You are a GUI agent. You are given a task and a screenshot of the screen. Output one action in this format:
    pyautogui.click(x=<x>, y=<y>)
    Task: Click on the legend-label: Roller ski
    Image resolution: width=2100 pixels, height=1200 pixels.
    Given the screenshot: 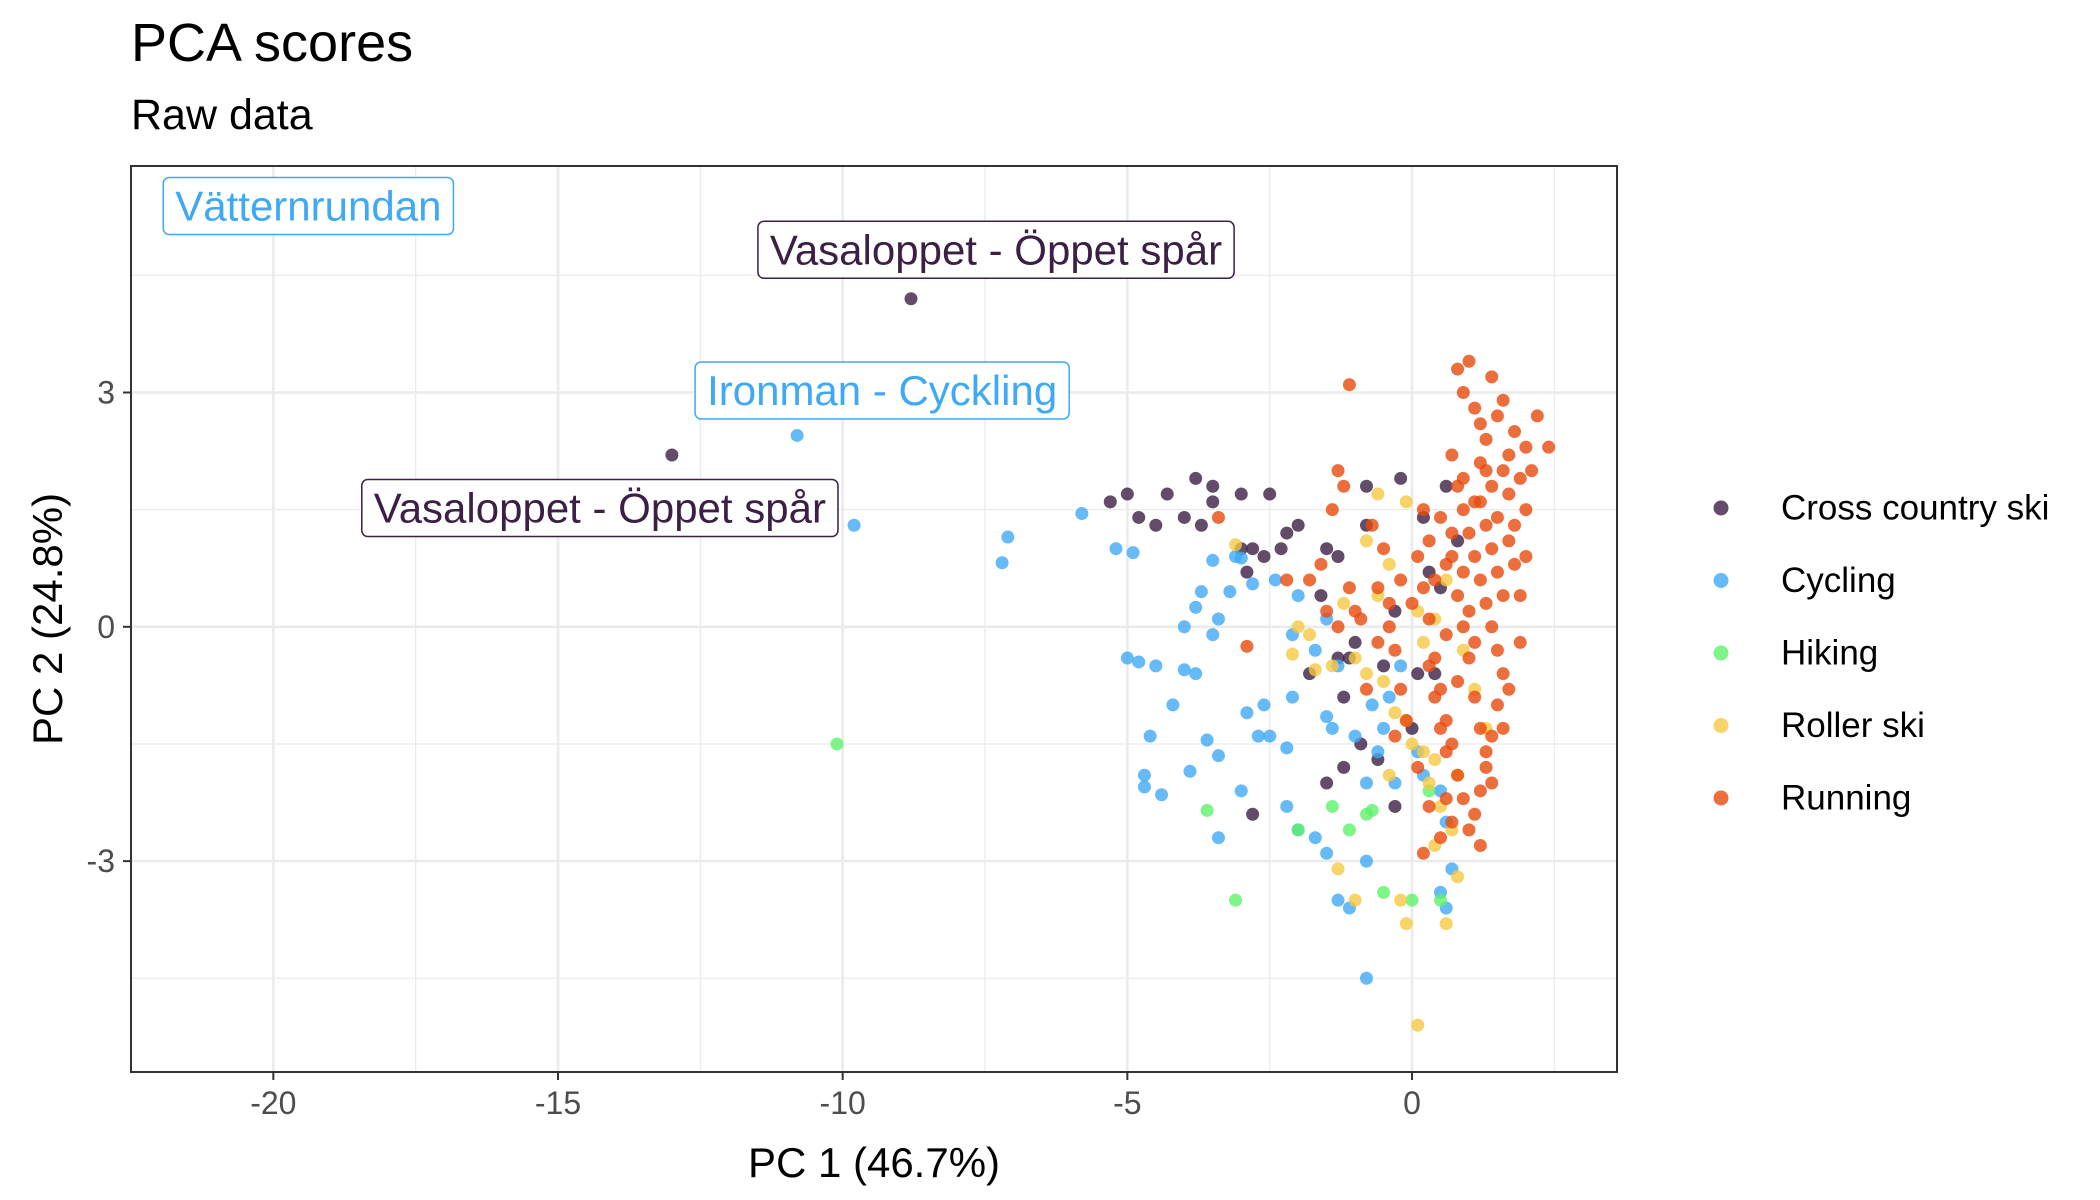 What is the action you would take?
    pyautogui.click(x=1853, y=725)
    